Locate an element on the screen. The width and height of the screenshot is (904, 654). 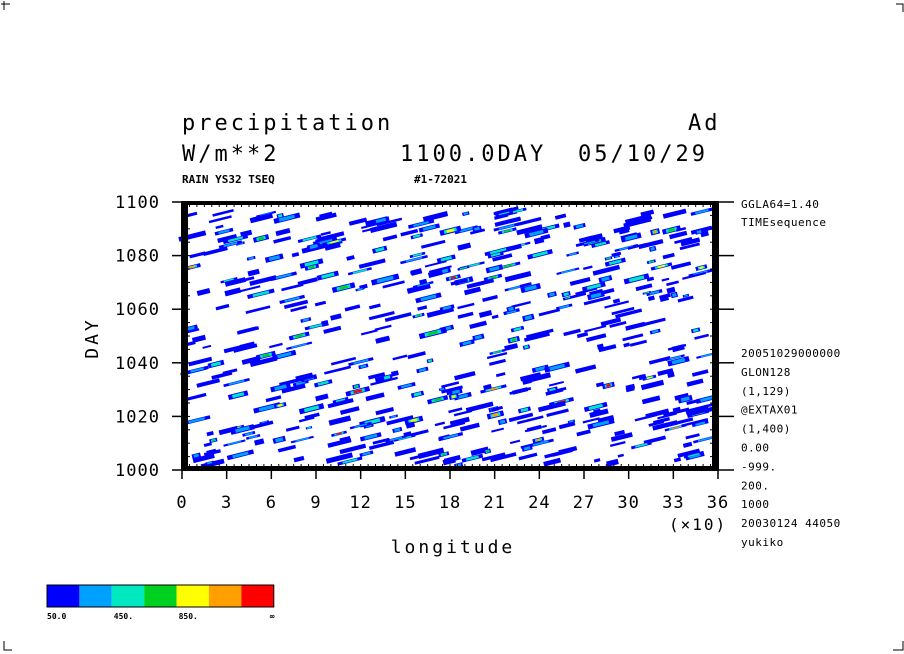
y-tick-labels: 1000 1020 1040 1060 1080 1100 is located at coordinates (137, 337).